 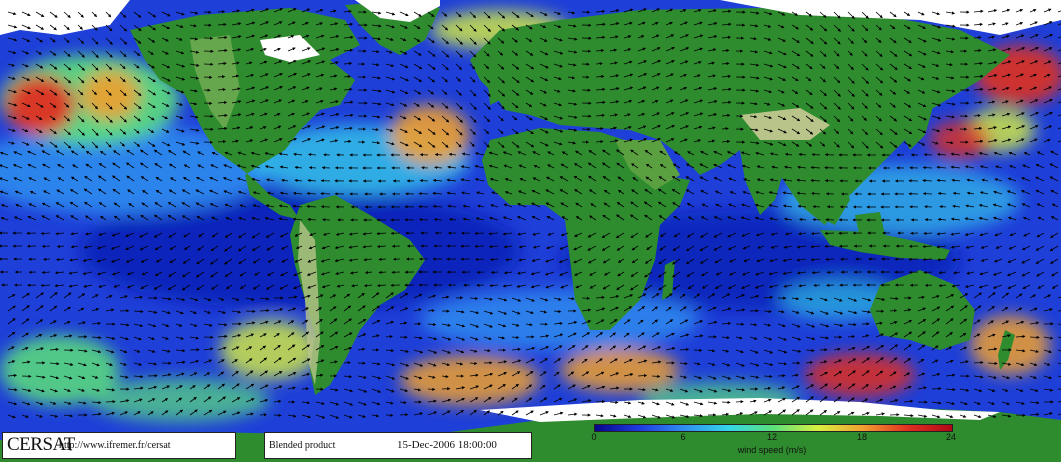 What do you see at coordinates (770, 440) in the screenshot?
I see `colorbar-legend: 0 6 12 18 24 wind speed (m/s)` at bounding box center [770, 440].